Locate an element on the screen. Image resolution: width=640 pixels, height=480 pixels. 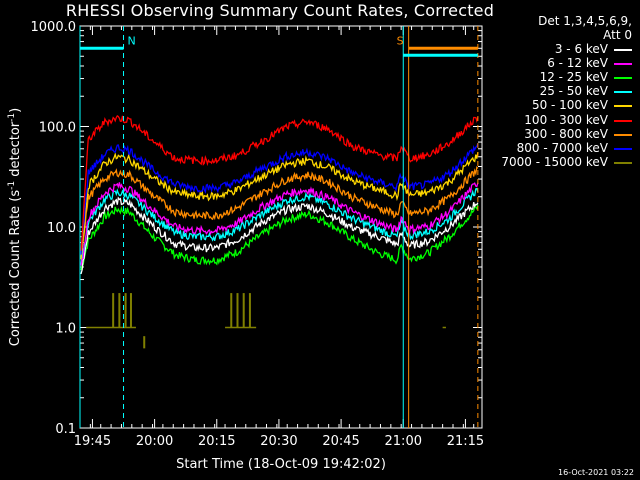
y-tick-label: 0.1 is located at coordinates (65, 429).